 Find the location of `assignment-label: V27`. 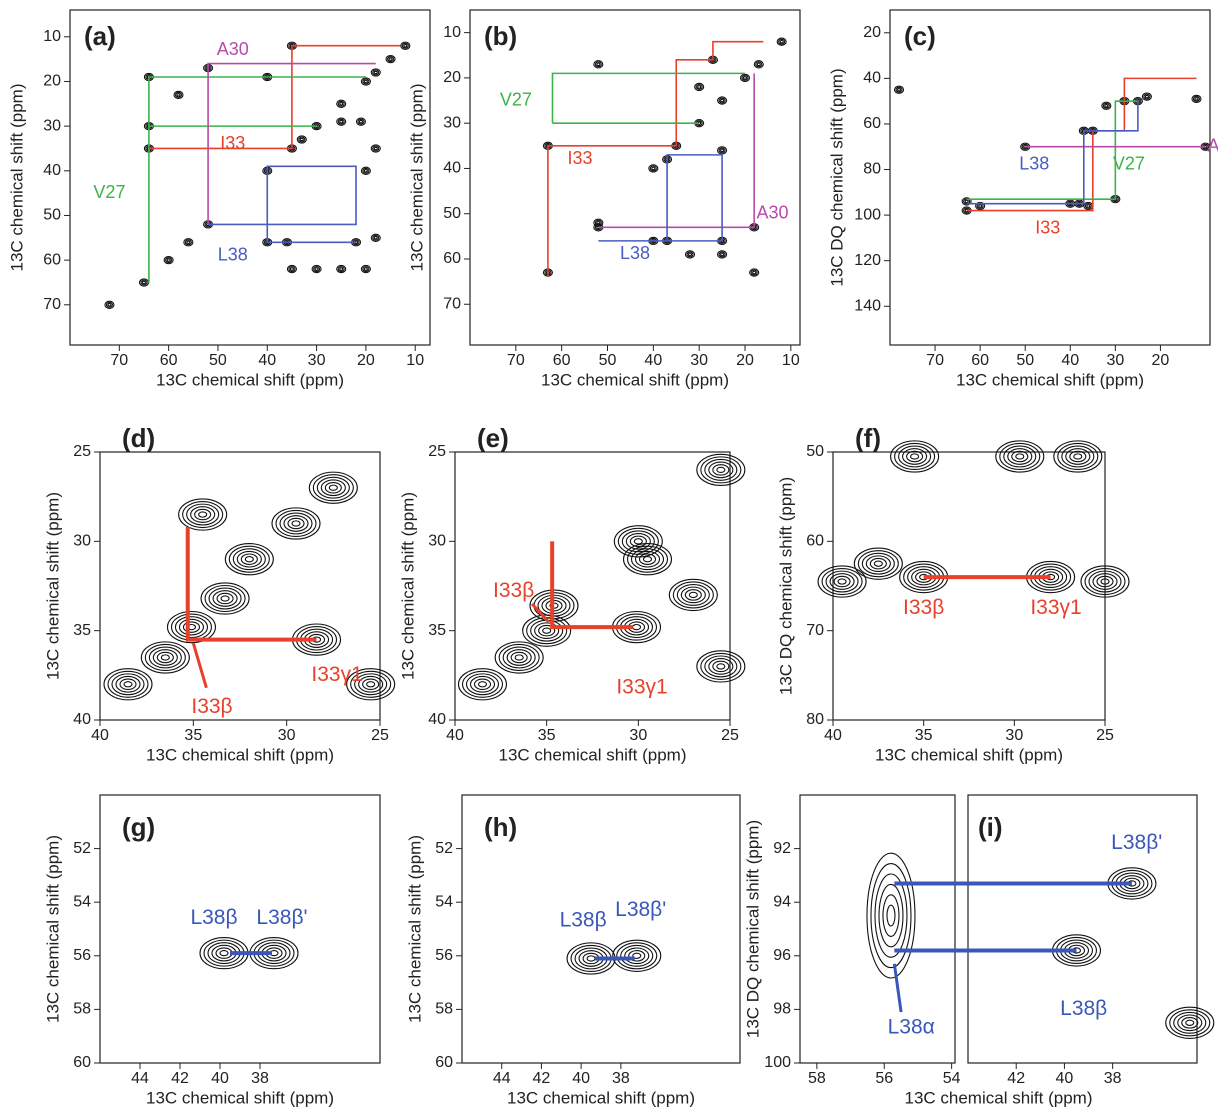

assignment-label: V27 is located at coordinates (109, 192).